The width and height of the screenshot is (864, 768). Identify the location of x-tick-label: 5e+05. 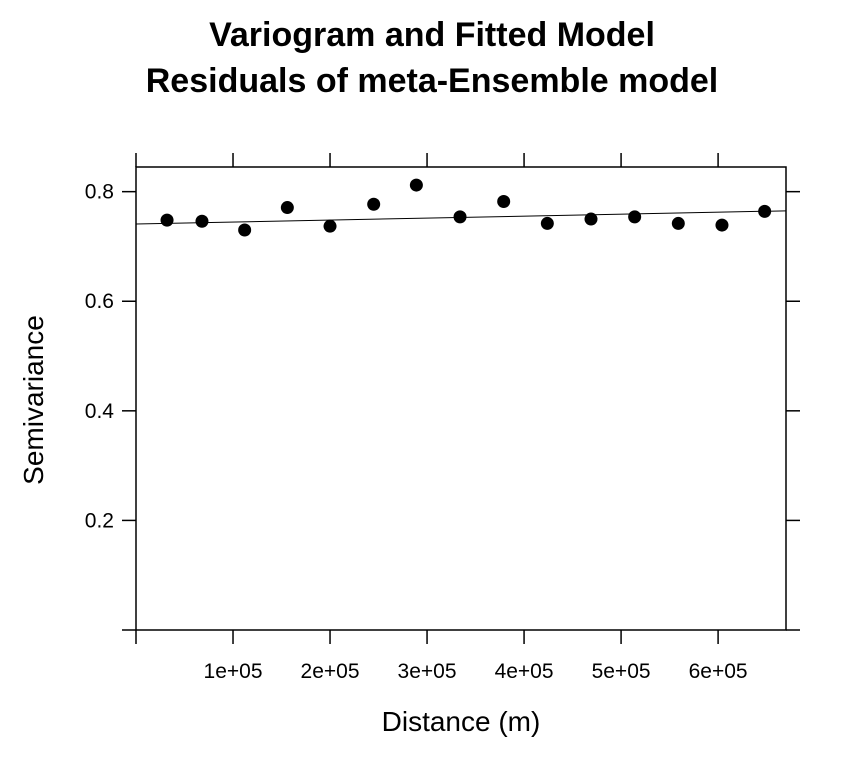
(621, 671).